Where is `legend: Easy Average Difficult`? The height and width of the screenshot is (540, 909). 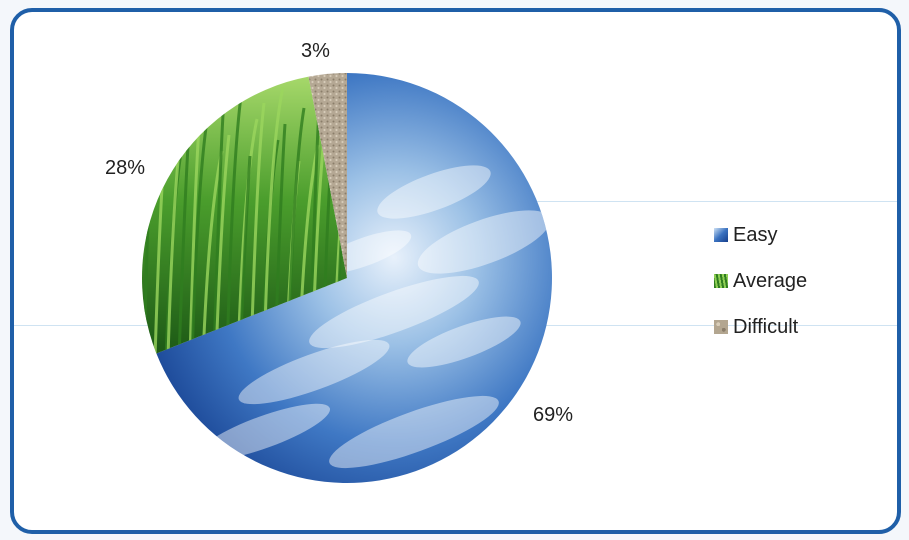
legend: Easy Average Difficult is located at coordinates (760, 292).